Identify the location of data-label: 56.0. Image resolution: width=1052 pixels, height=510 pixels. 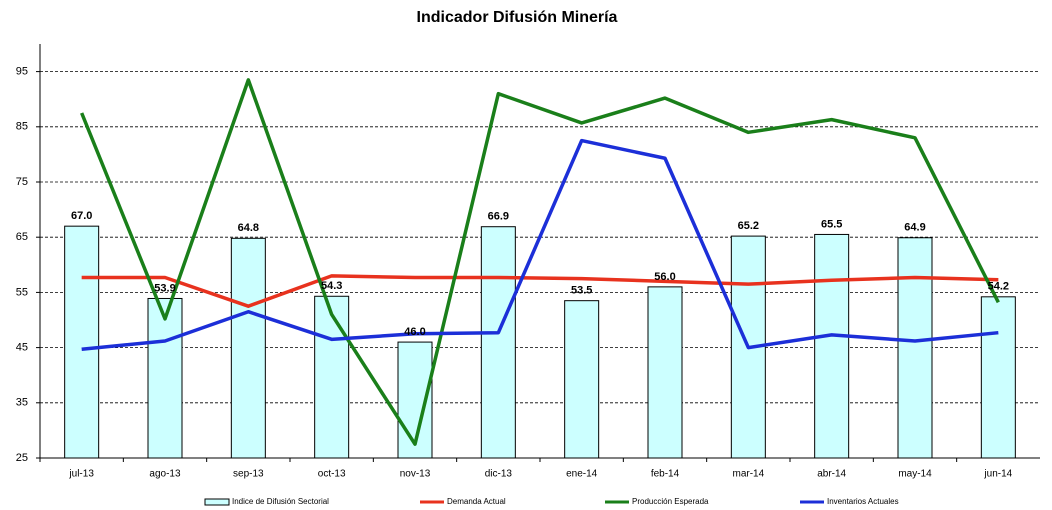
(664, 277).